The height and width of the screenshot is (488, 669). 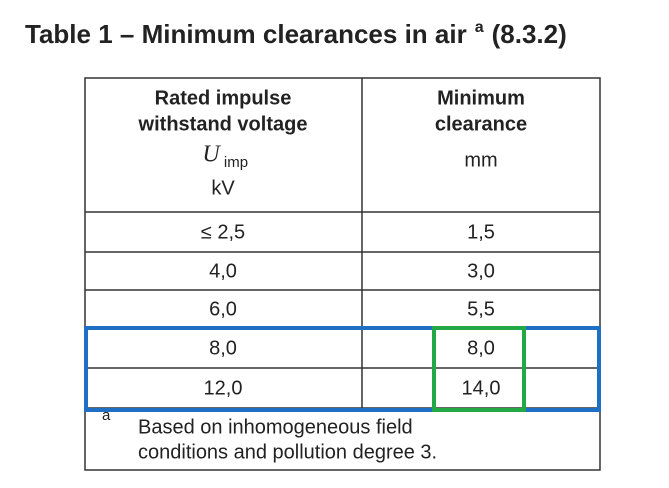 I want to click on title-note: a, so click(x=479, y=27).